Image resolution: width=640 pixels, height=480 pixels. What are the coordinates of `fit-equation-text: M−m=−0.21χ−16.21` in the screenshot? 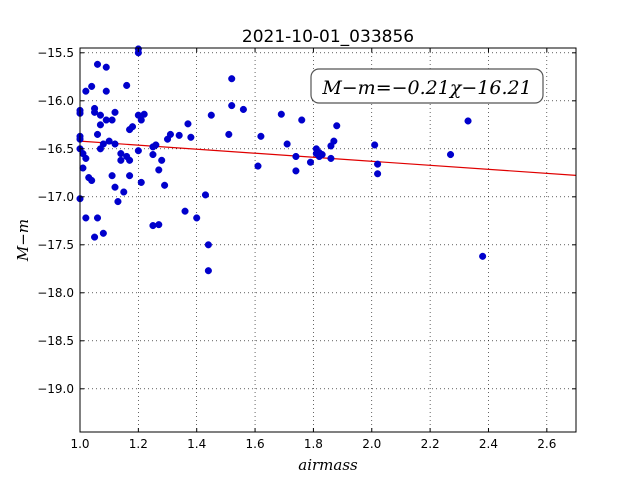 It's located at (426, 88).